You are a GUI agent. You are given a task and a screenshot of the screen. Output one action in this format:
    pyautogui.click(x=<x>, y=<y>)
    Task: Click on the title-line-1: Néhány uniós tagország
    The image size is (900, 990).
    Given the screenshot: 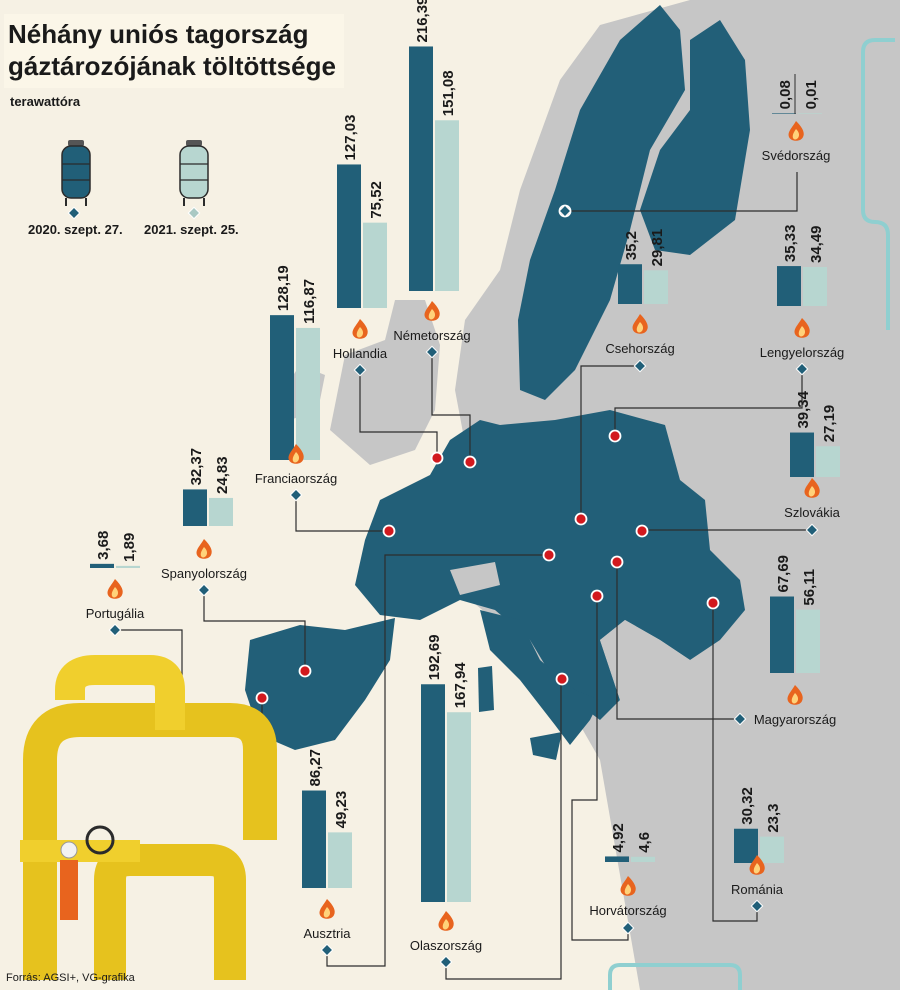 What is the action you would take?
    pyautogui.click(x=158, y=34)
    